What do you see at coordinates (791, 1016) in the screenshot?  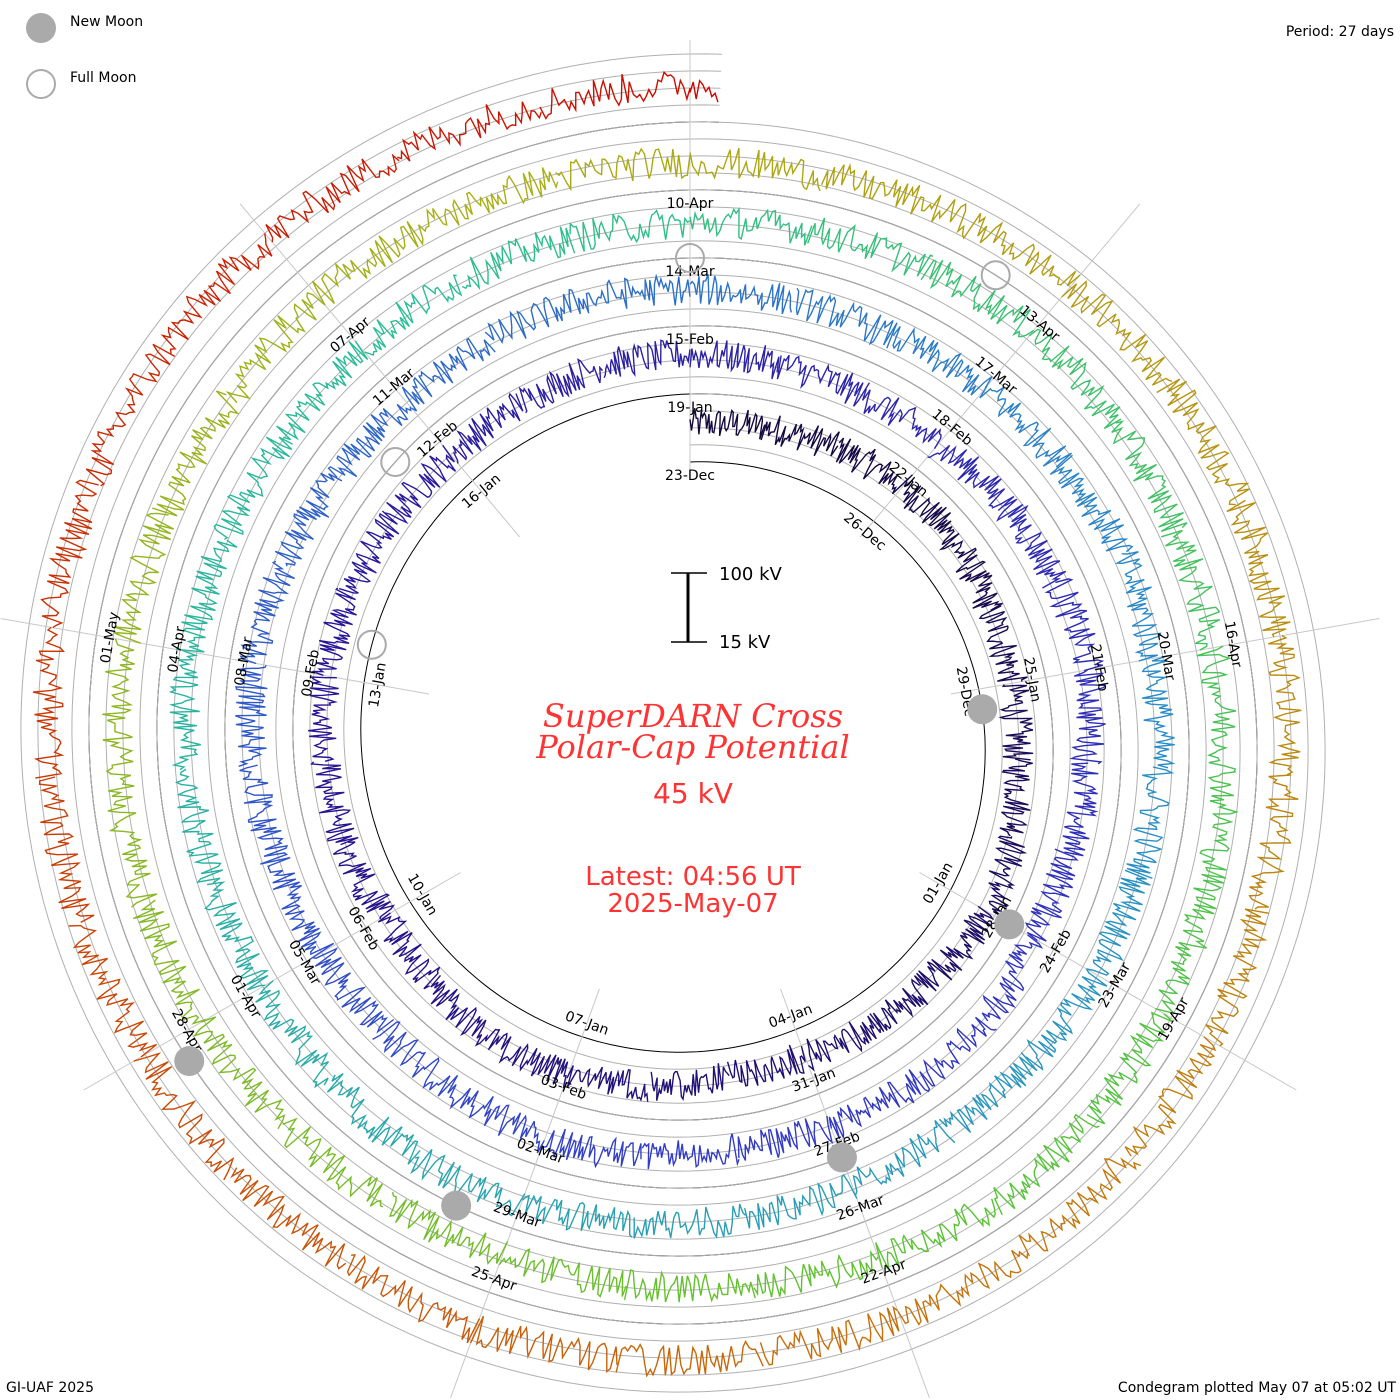 I see `date-tick-label: 04-Jan` at bounding box center [791, 1016].